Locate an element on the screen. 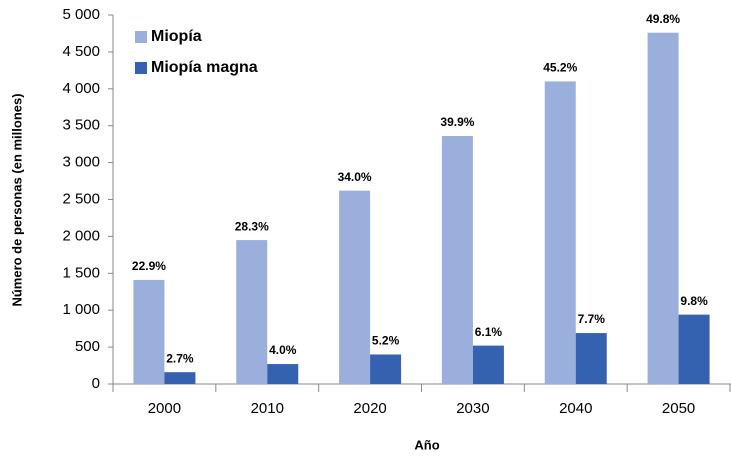  share-label: 4.0% is located at coordinates (283, 350).